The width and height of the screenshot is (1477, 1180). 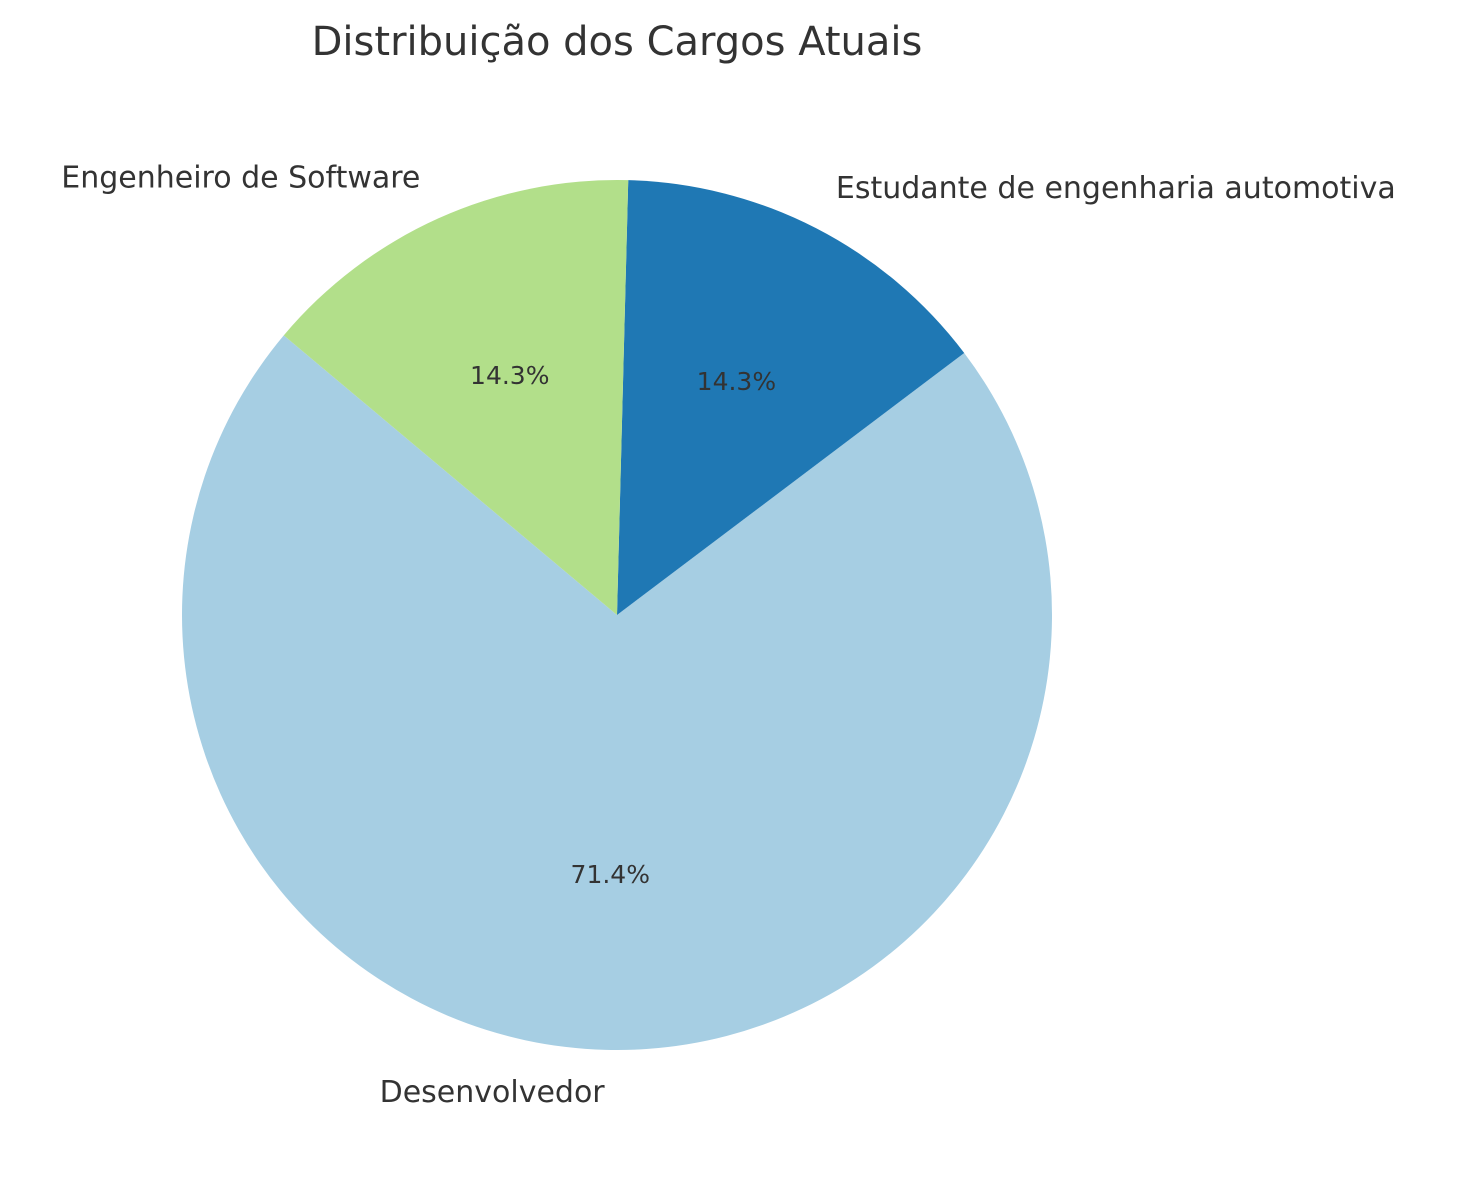 What do you see at coordinates (240, 177) in the screenshot?
I see `pie-category-label: Engenheiro de Software` at bounding box center [240, 177].